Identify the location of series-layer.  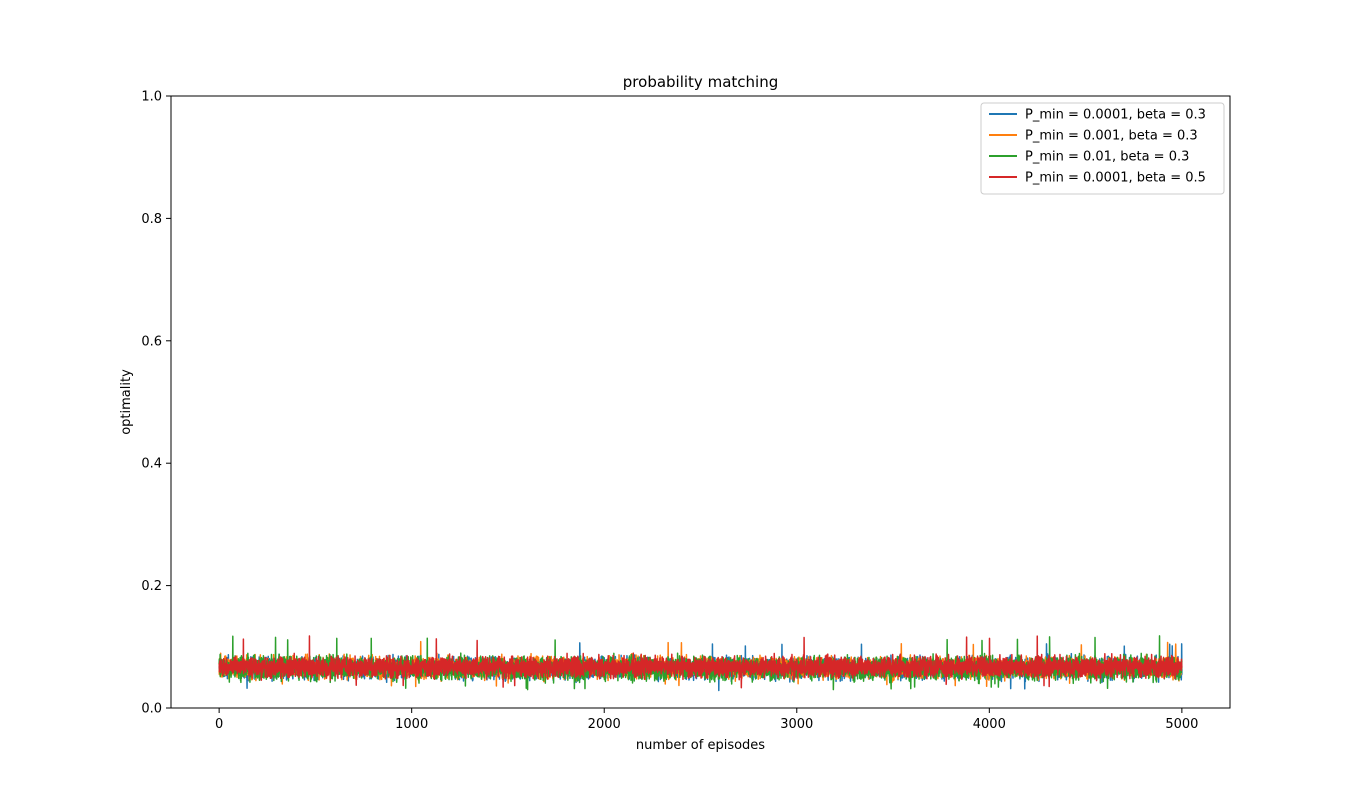
(700, 663).